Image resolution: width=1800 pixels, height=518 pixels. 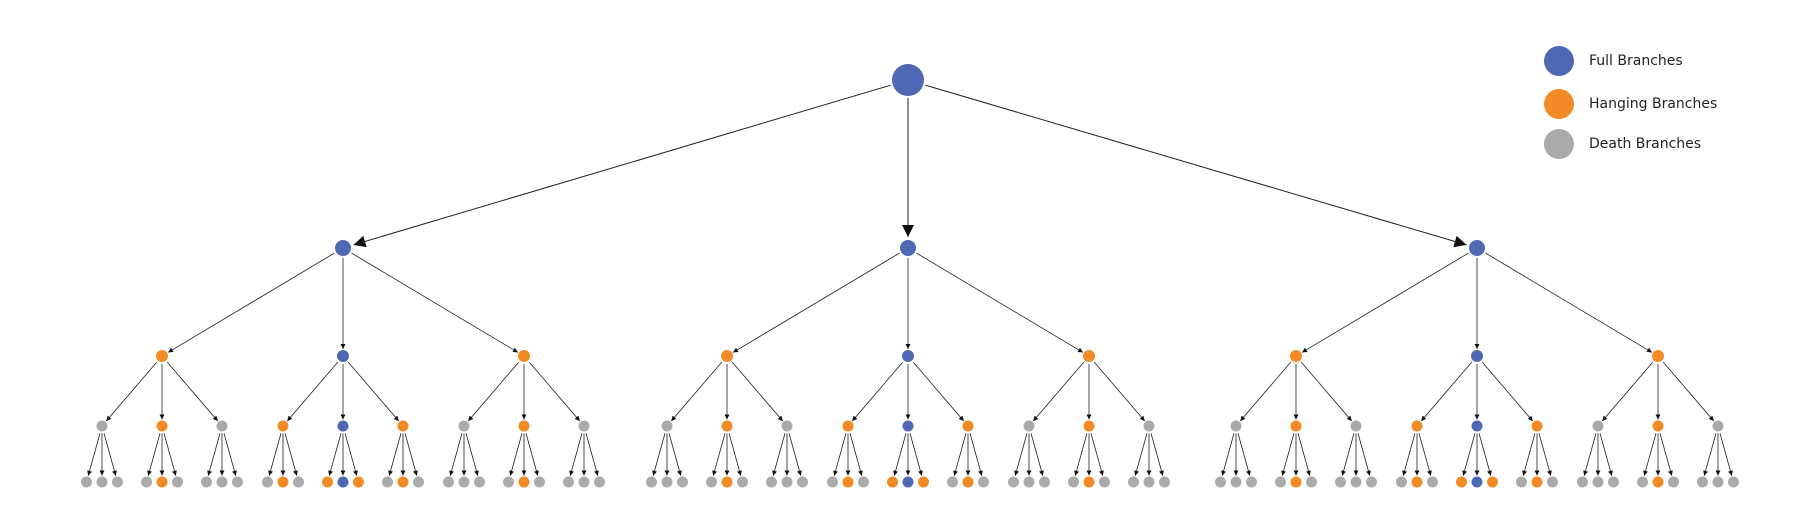 I want to click on legend-swatch-hanging, so click(x=1559, y=104).